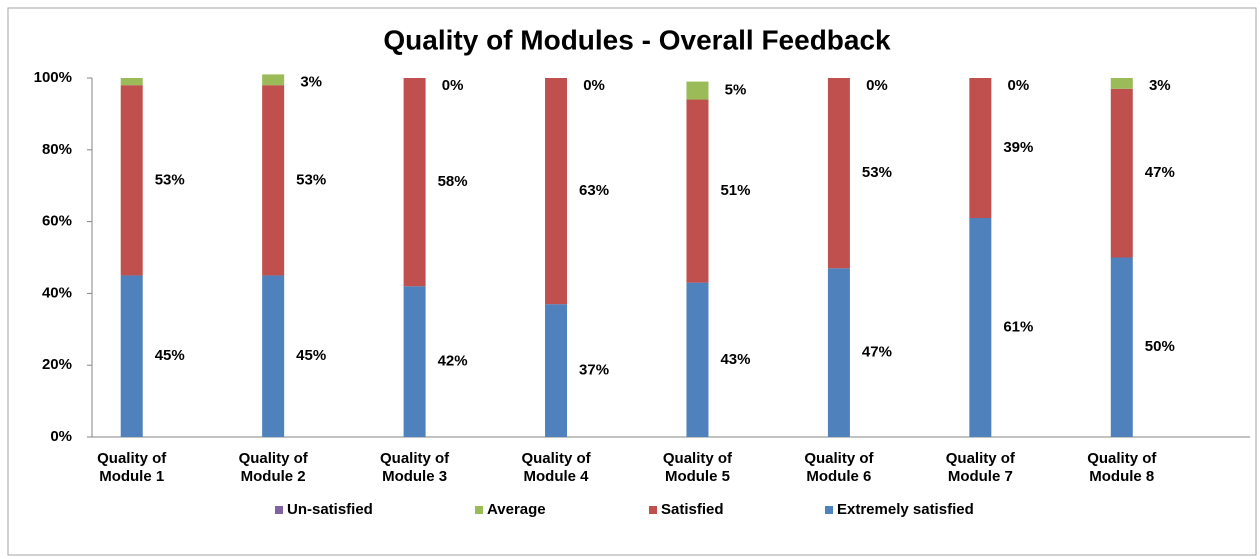 The height and width of the screenshot is (559, 1260). What do you see at coordinates (692, 509) in the screenshot?
I see `legend-label: Satisfied` at bounding box center [692, 509].